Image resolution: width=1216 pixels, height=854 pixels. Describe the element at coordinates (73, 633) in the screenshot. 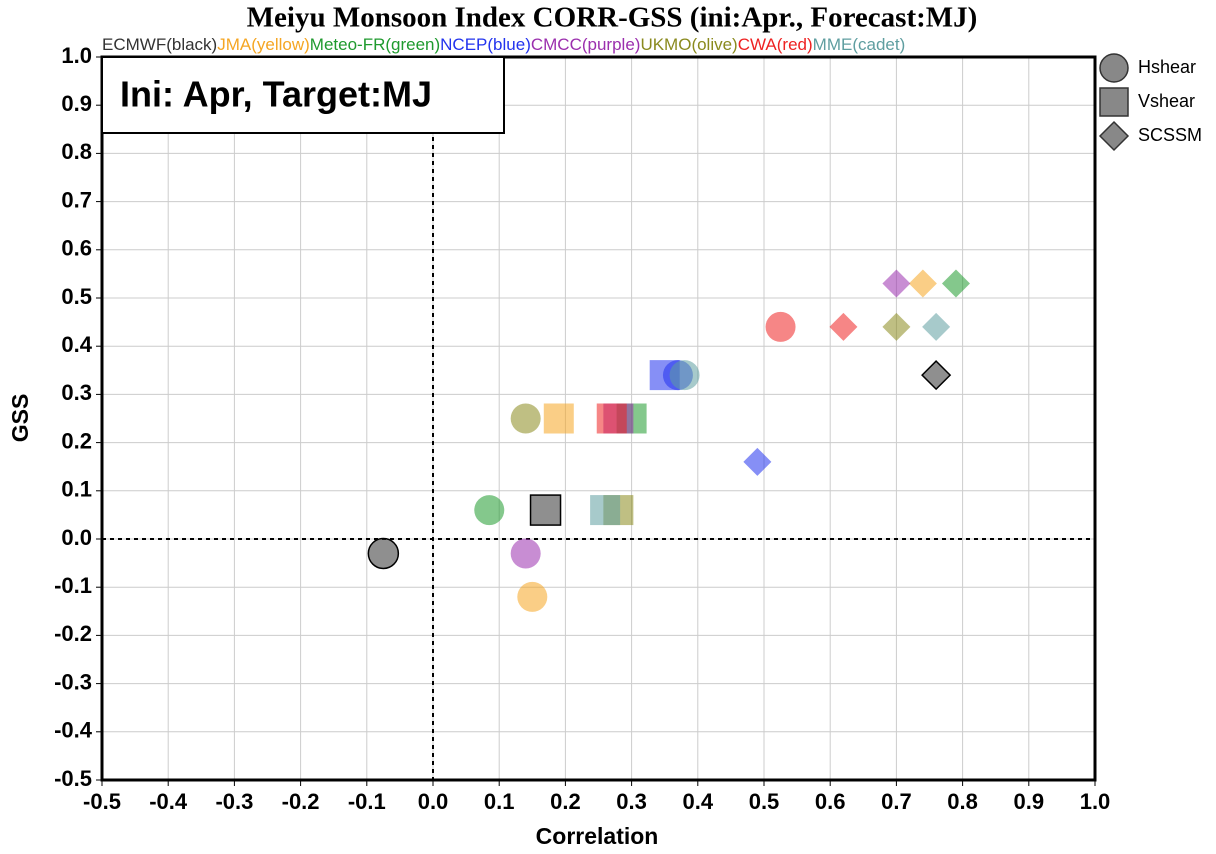

I see `y-tick-label: -0.2` at that location.